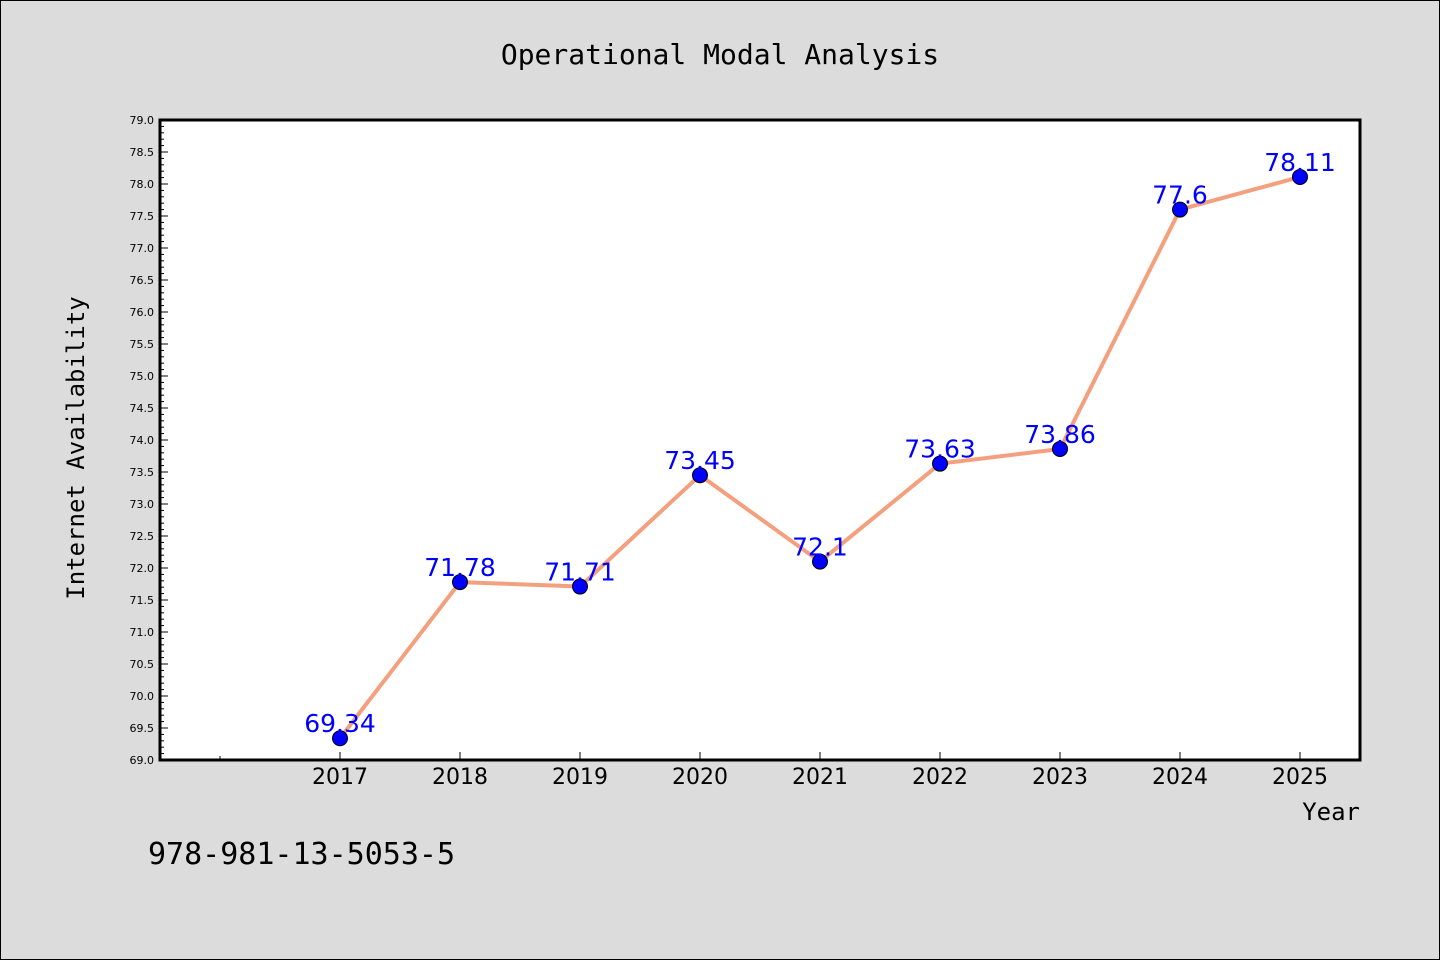  I want to click on data-label: 71.71, so click(580, 572).